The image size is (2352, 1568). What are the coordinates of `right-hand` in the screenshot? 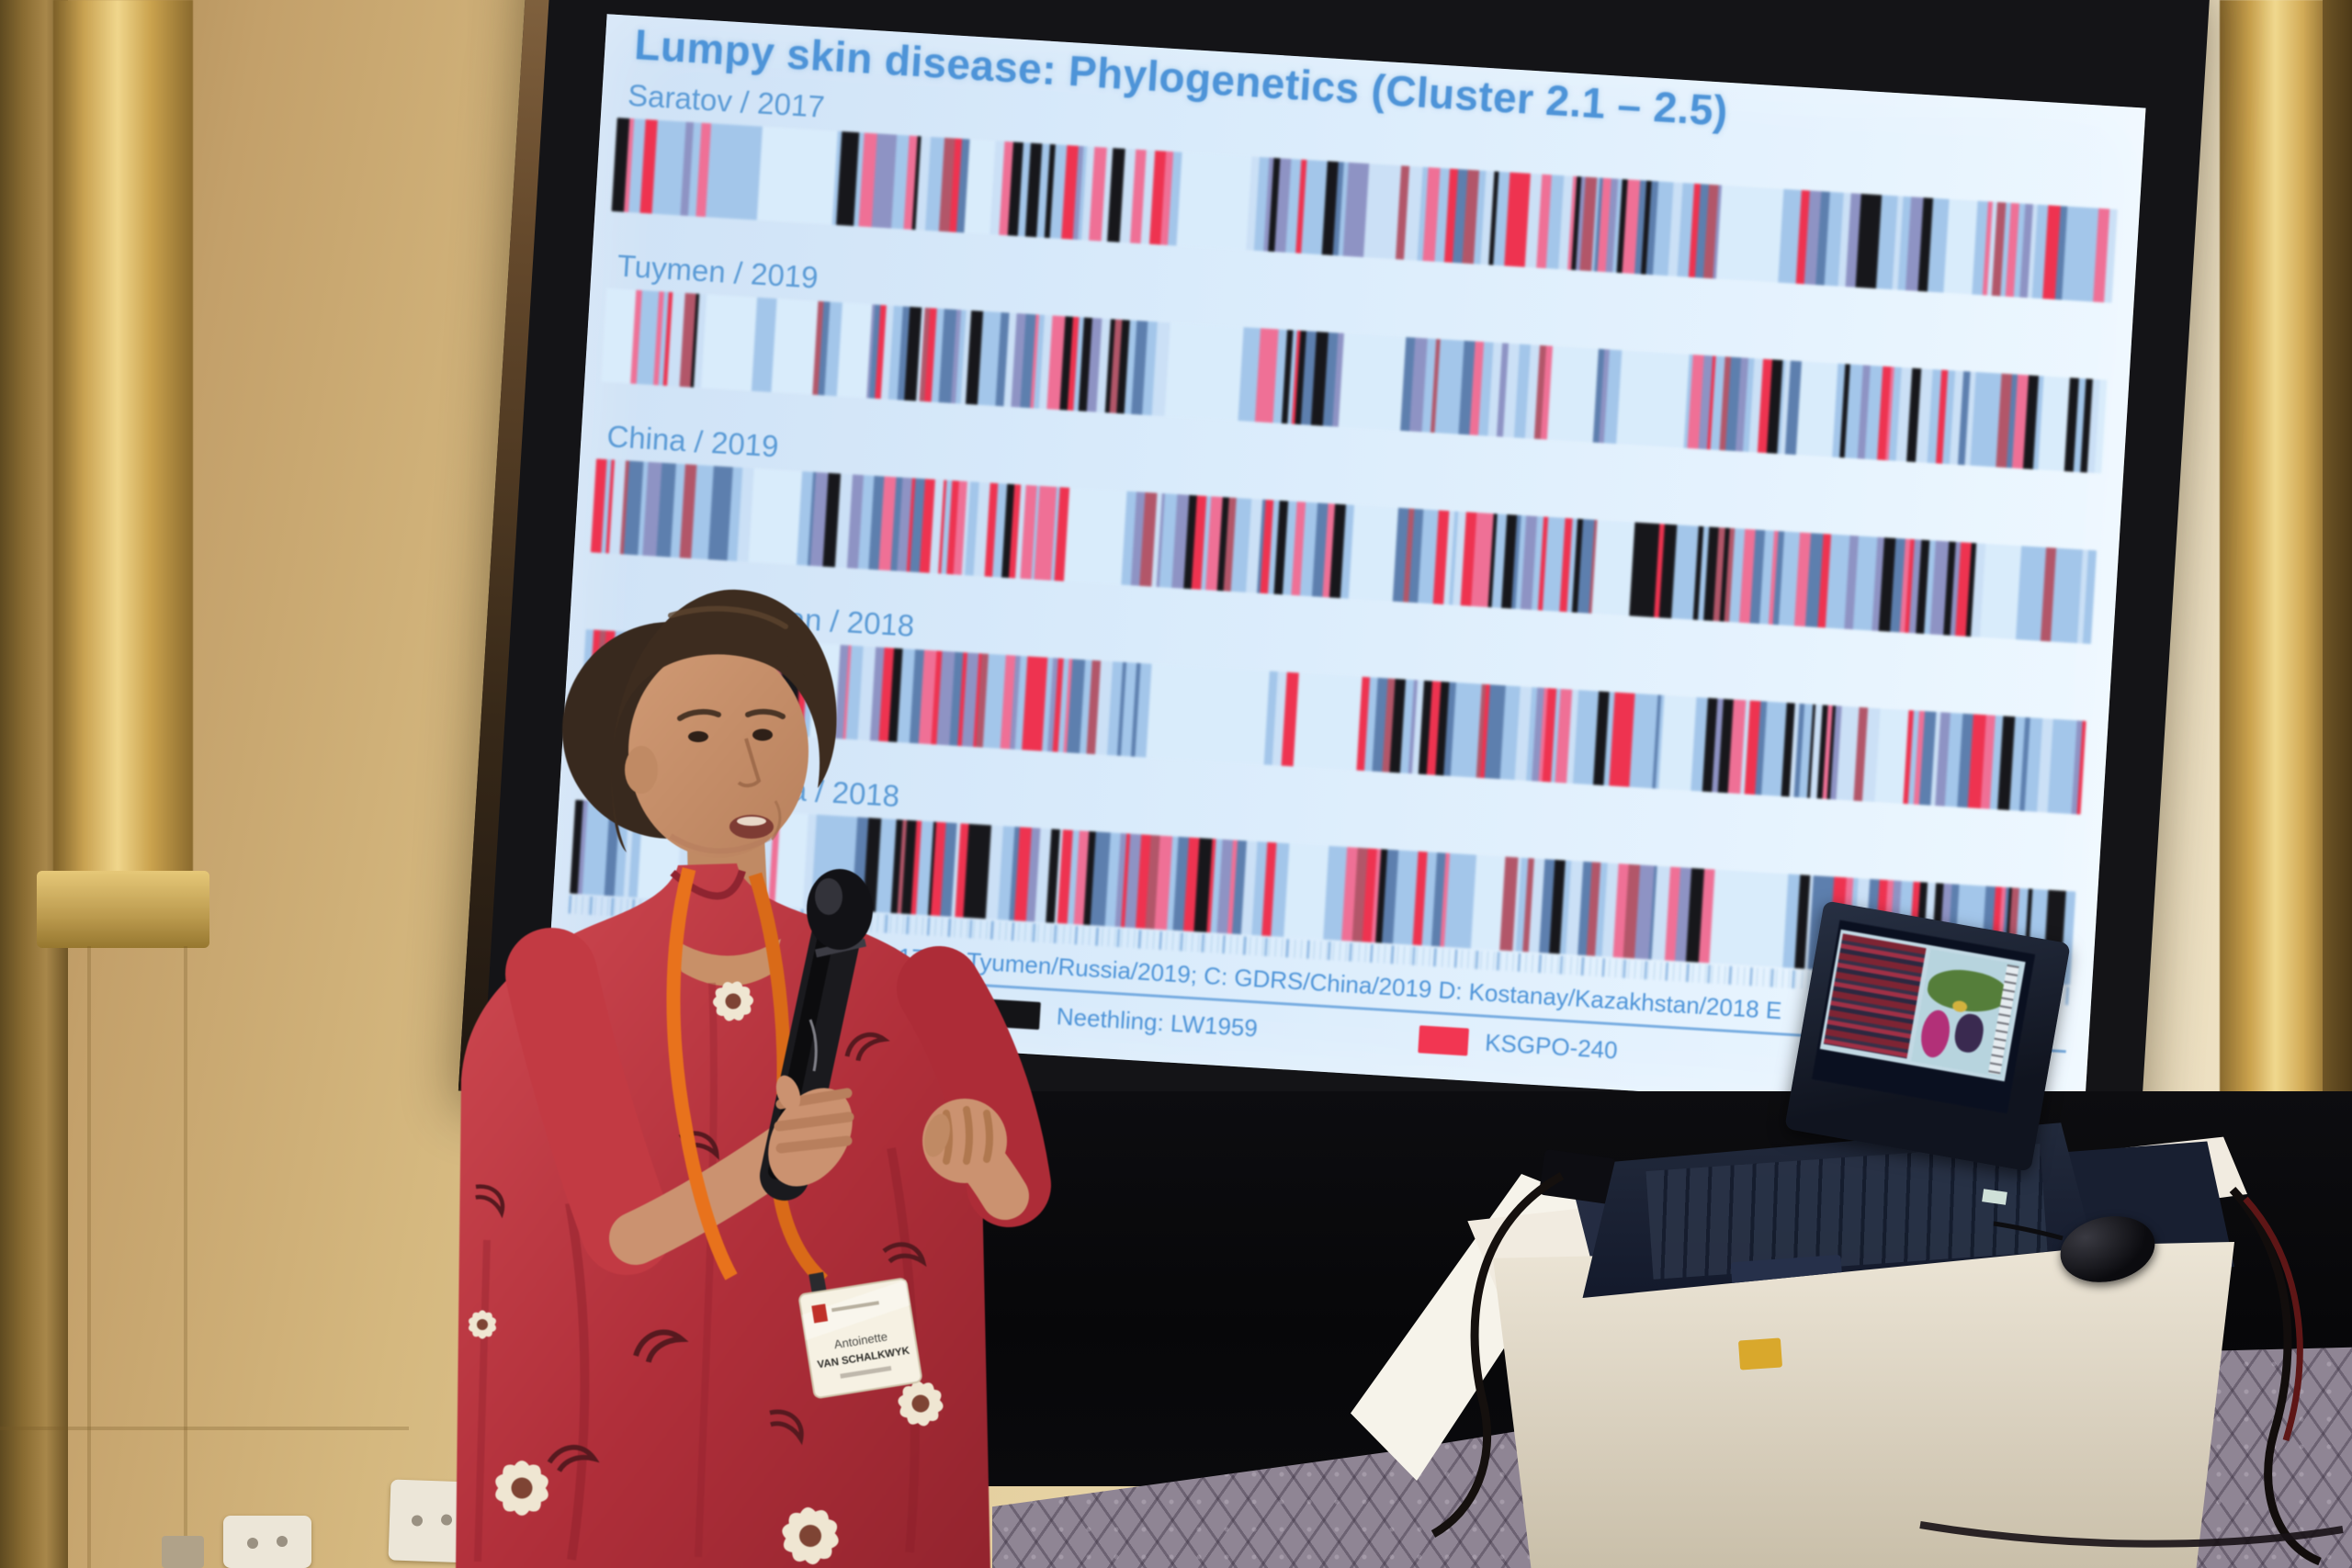 It's located at (810, 1138).